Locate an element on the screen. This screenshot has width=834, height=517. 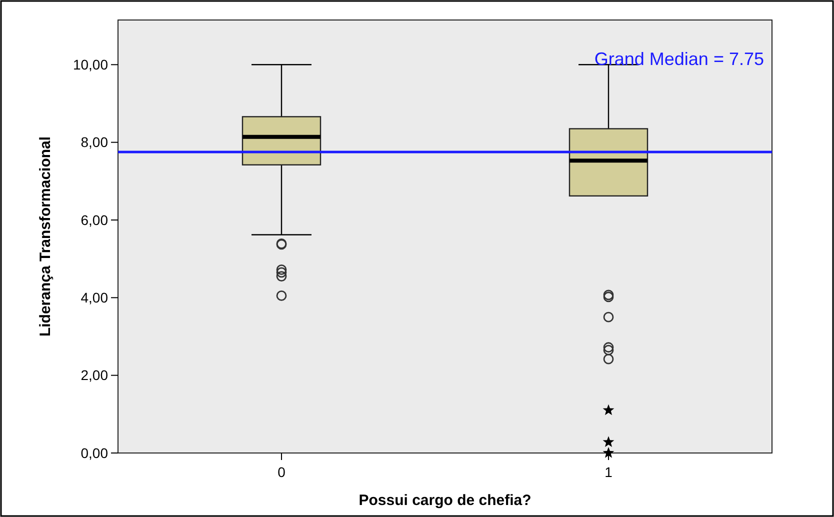
y-tick-label: 4,00 is located at coordinates (94, 298).